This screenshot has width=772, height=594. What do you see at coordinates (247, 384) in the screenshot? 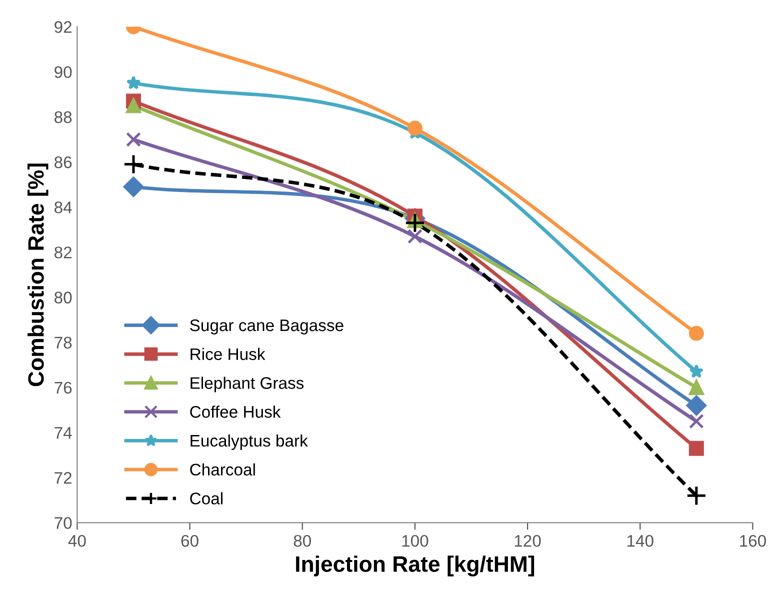
I see `legend-label: Elephant Grass` at bounding box center [247, 384].